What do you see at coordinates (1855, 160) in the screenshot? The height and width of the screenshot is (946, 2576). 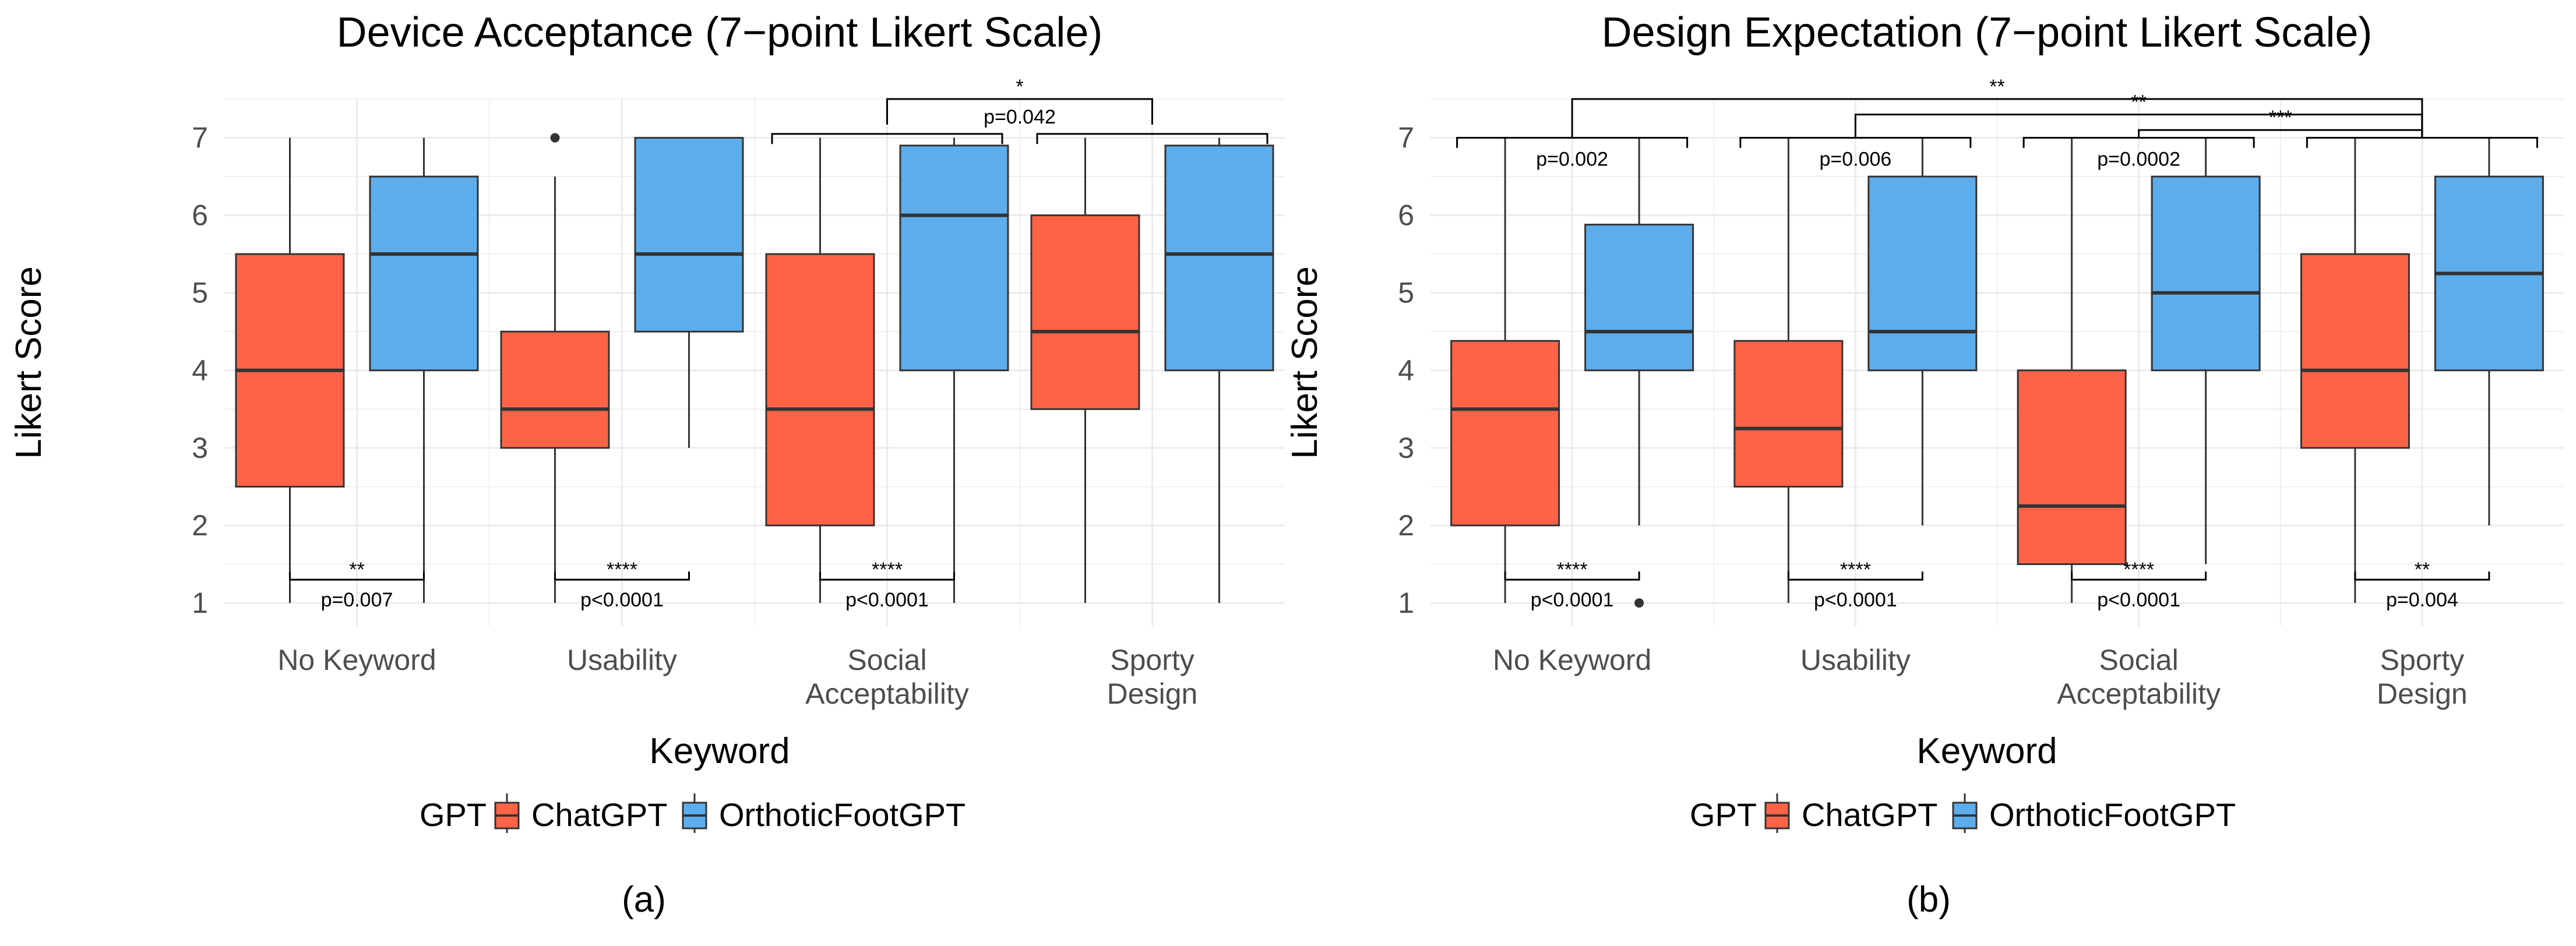 I see `p-value-label: p=0.006` at bounding box center [1855, 160].